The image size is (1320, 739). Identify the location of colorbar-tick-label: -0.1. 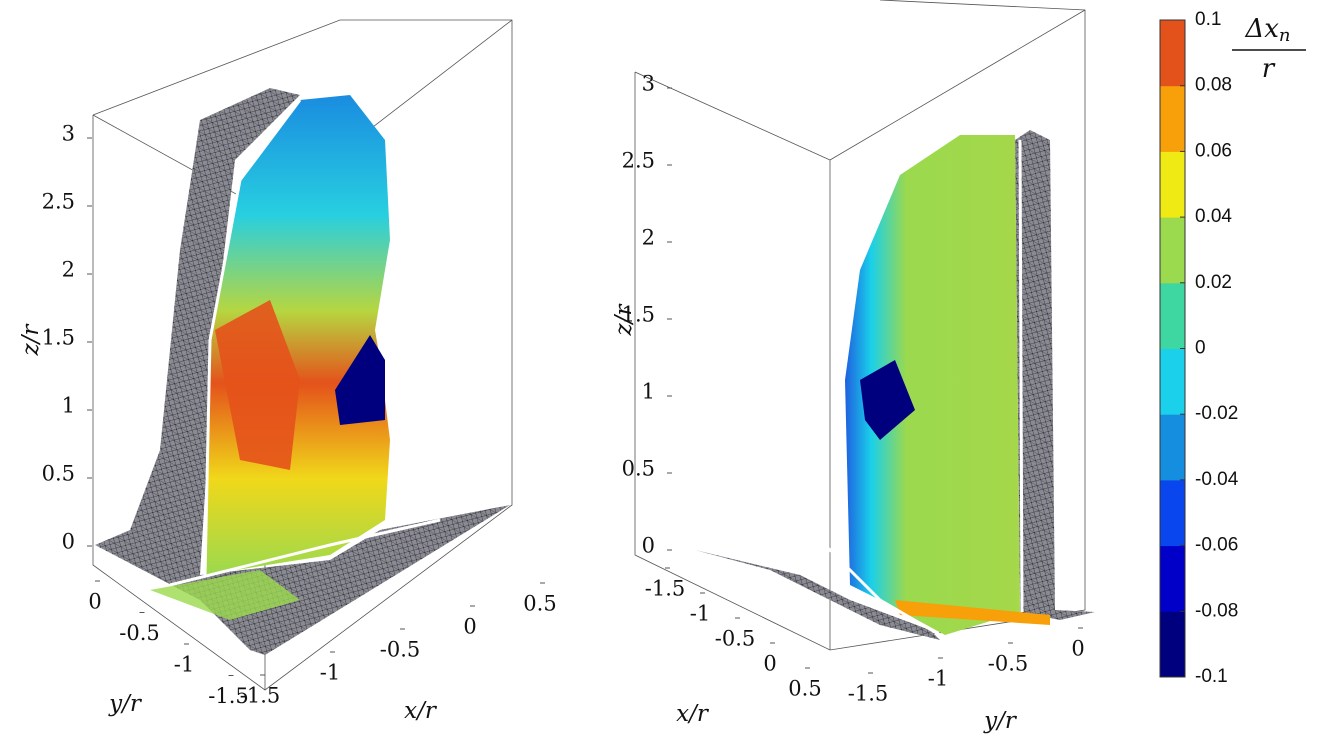
(1211, 676).